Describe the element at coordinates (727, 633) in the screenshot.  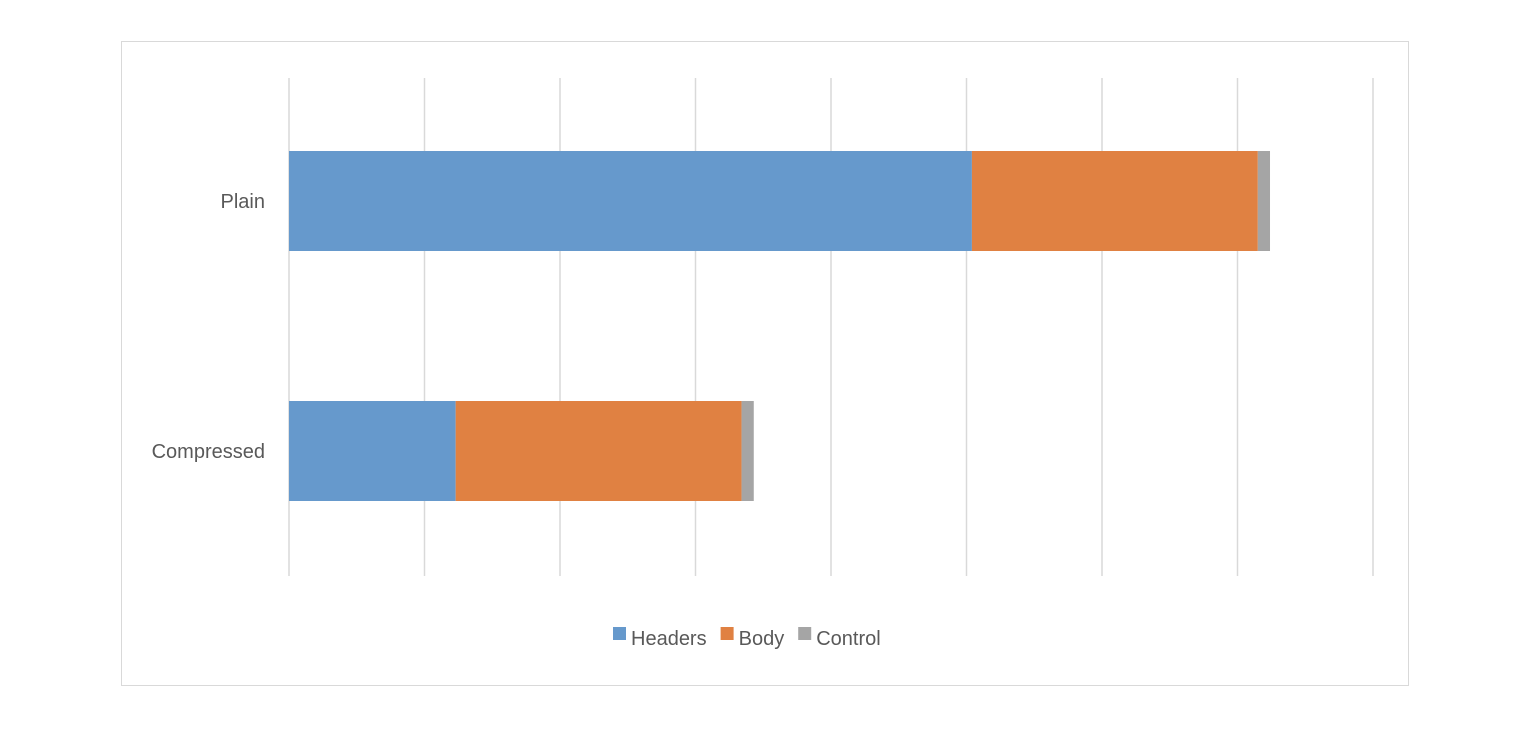
I see `legend-swatch-body` at that location.